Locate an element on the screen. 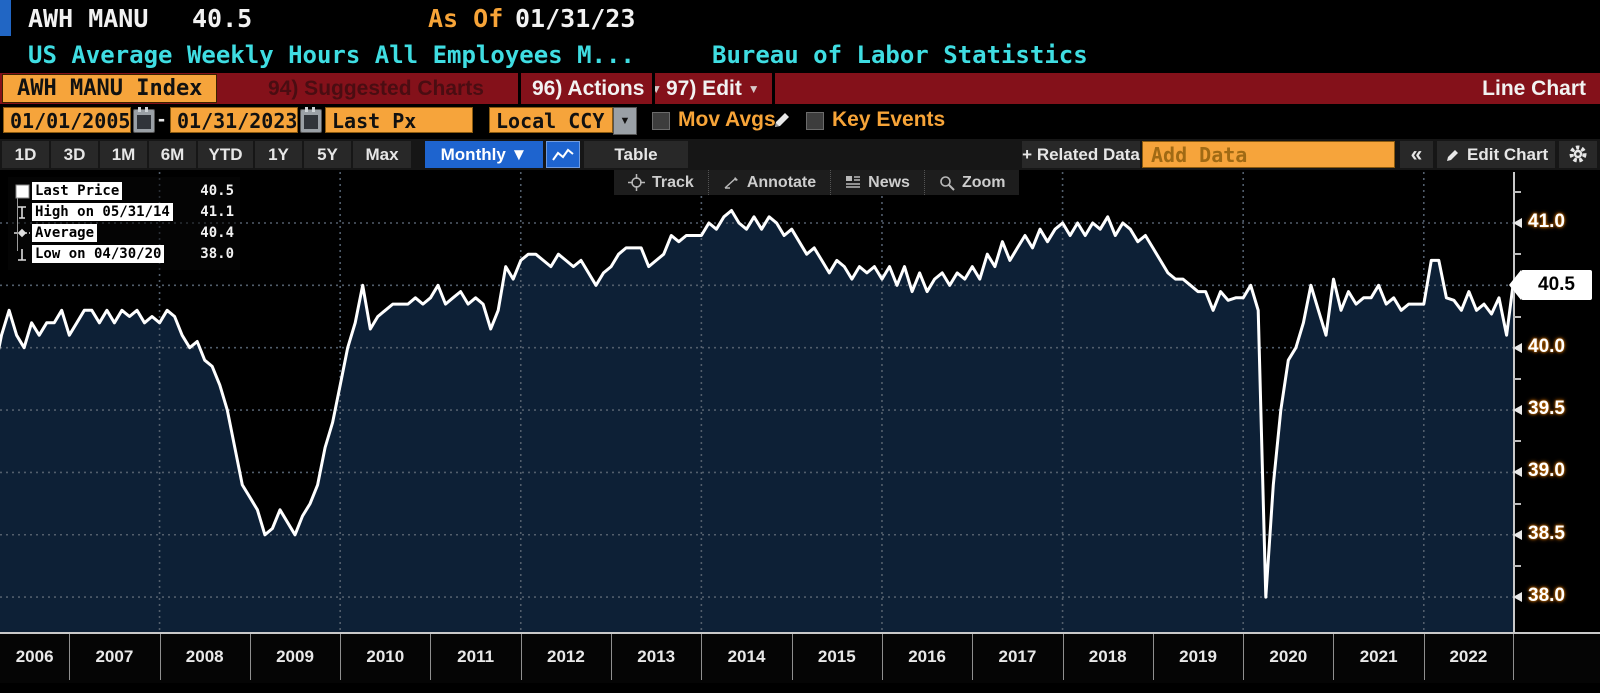 Image resolution: width=1600 pixels, height=693 pixels. x-axis-year-label: 2006 is located at coordinates (34, 656).